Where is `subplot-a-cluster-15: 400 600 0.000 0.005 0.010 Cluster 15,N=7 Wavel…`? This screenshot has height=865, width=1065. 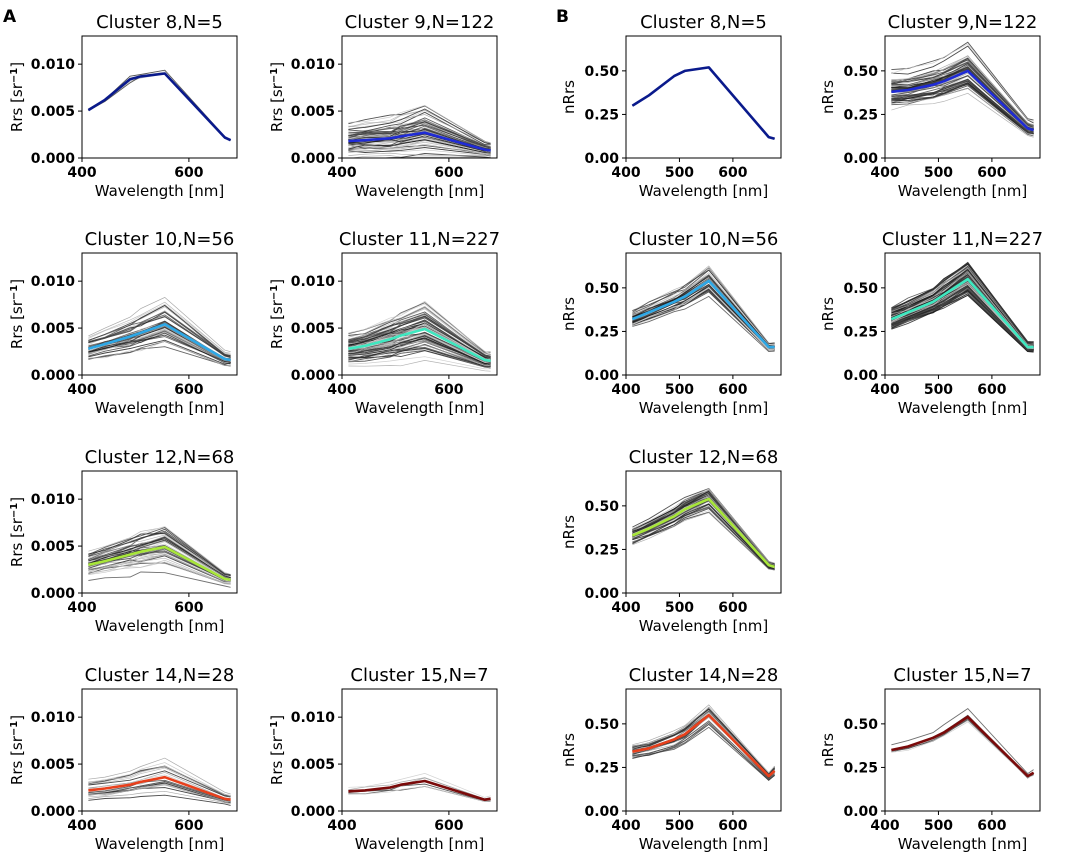 subplot-a-cluster-15: 400 600 0.000 0.005 0.010 Cluster 15,N=7 Wavel… is located at coordinates (383, 759).